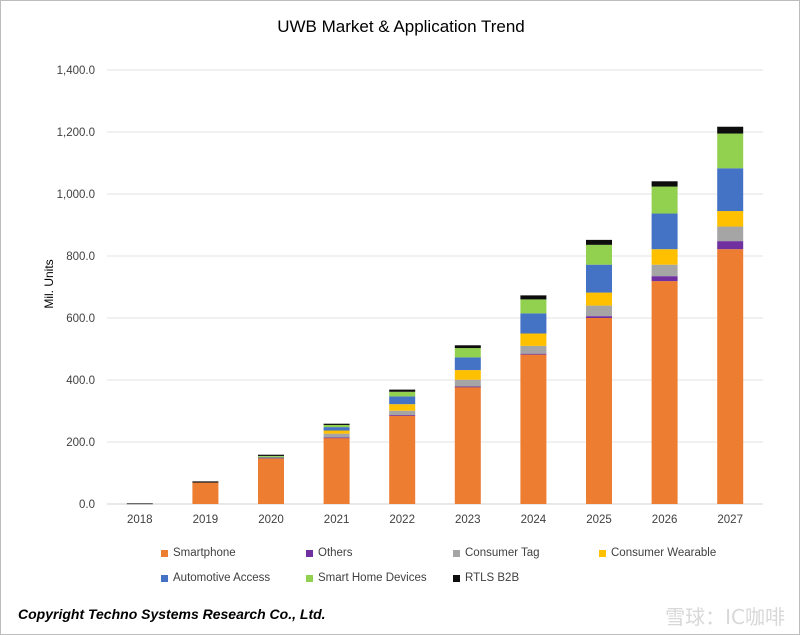  I want to click on x-tick-label: 2022, so click(402, 520).